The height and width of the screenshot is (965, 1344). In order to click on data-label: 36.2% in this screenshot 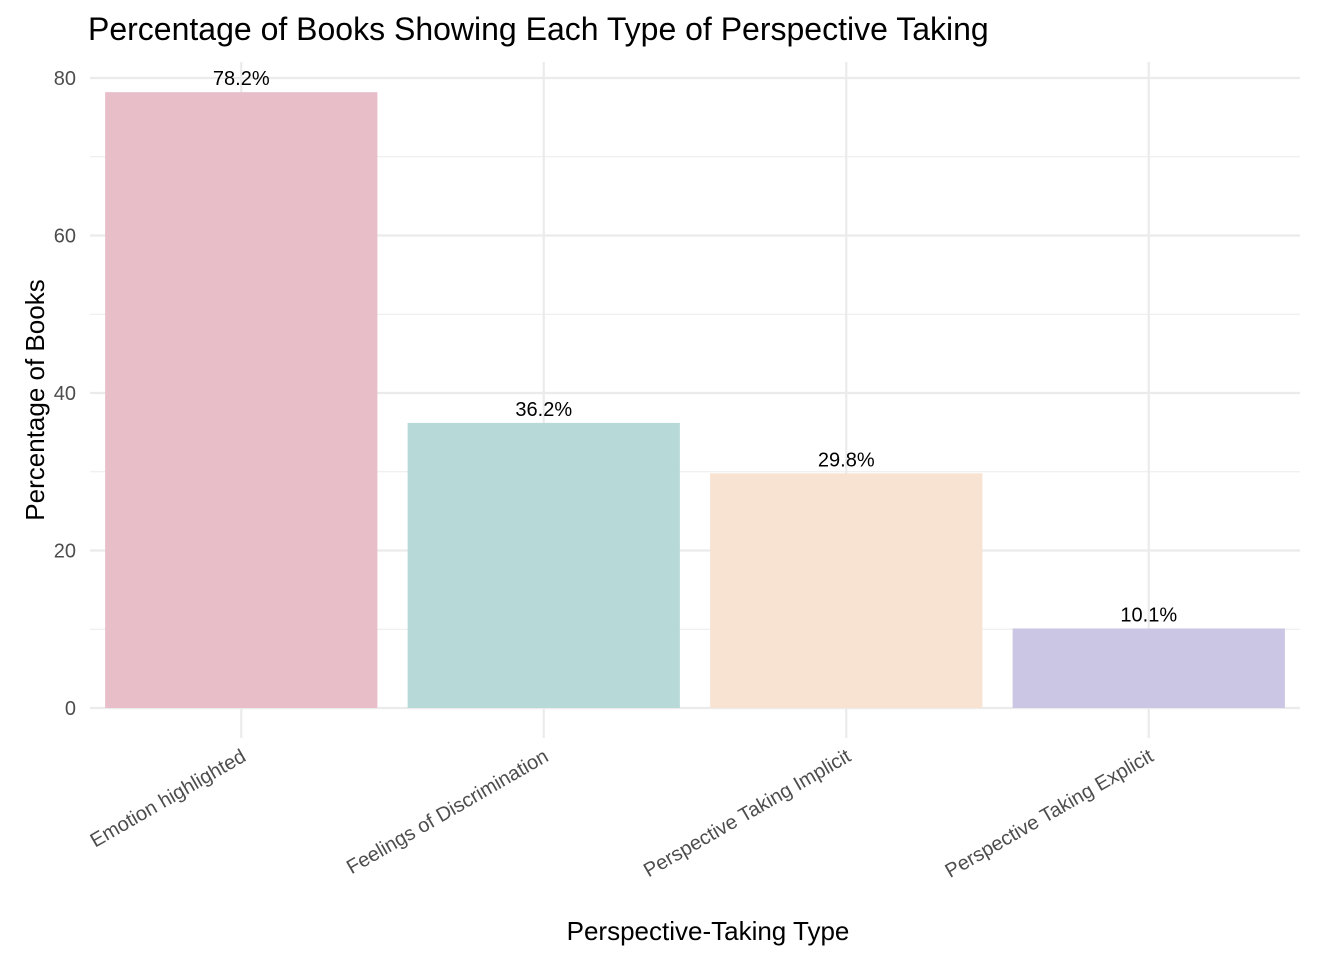, I will do `click(543, 410)`.